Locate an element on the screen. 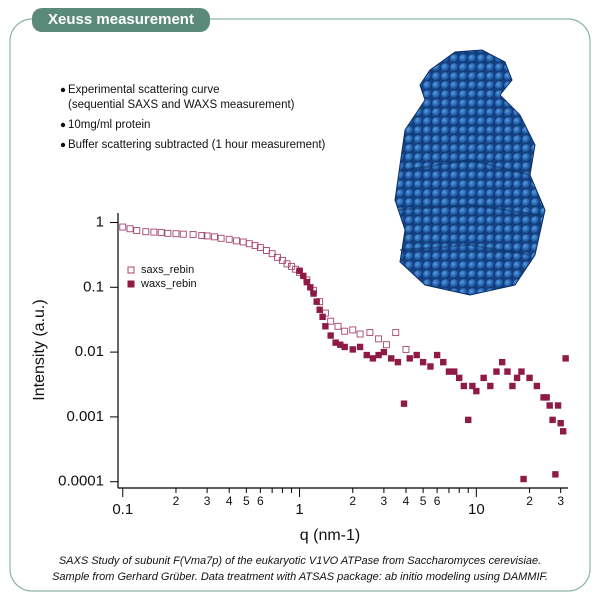 The width and height of the screenshot is (600, 615). title-tab is located at coordinates (121, 20).